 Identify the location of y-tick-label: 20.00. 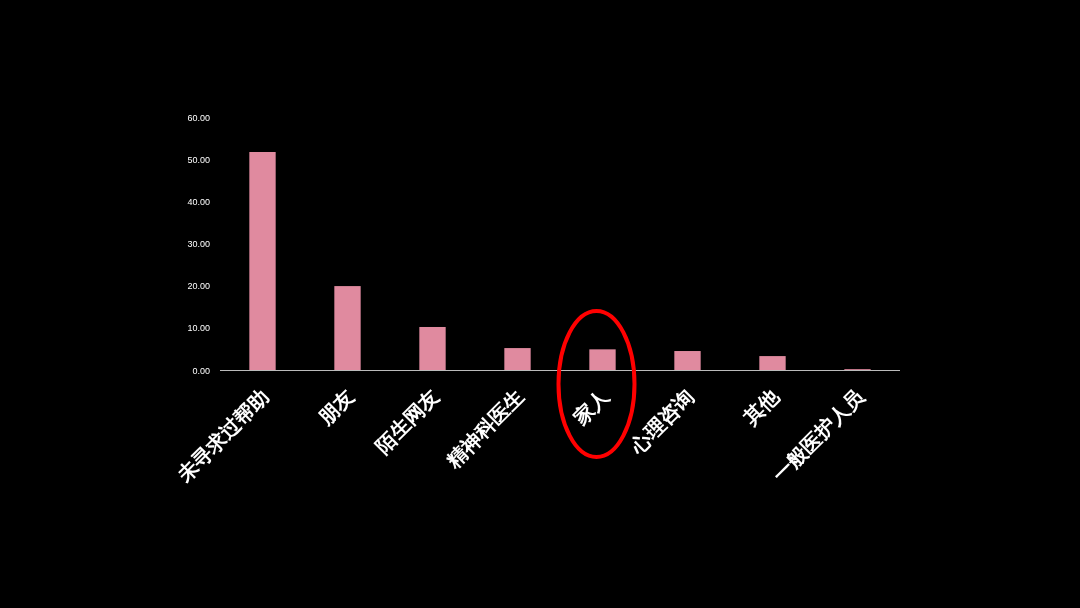
(198, 286).